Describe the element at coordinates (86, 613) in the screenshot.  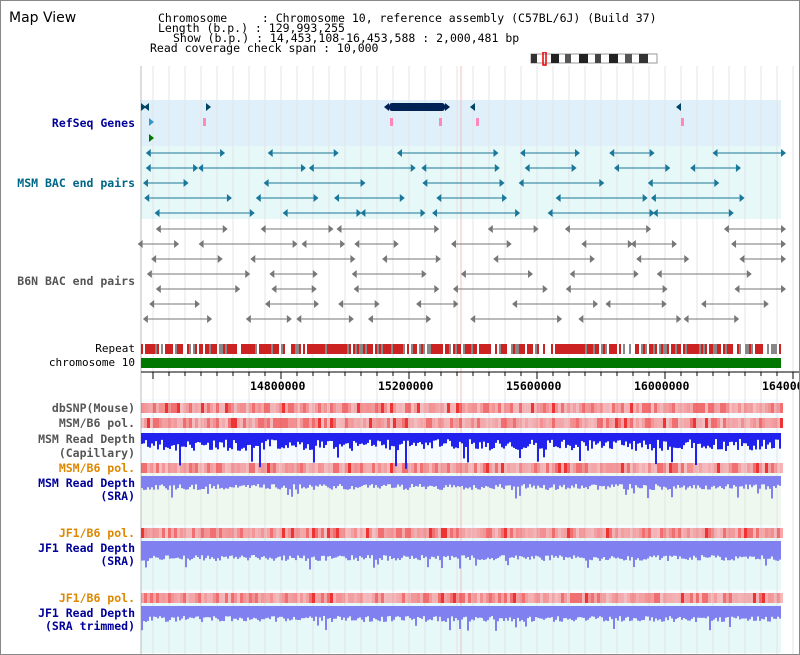
I see `track-label-jf1-read-depth-trimmed: JF1 Read Depth` at that location.